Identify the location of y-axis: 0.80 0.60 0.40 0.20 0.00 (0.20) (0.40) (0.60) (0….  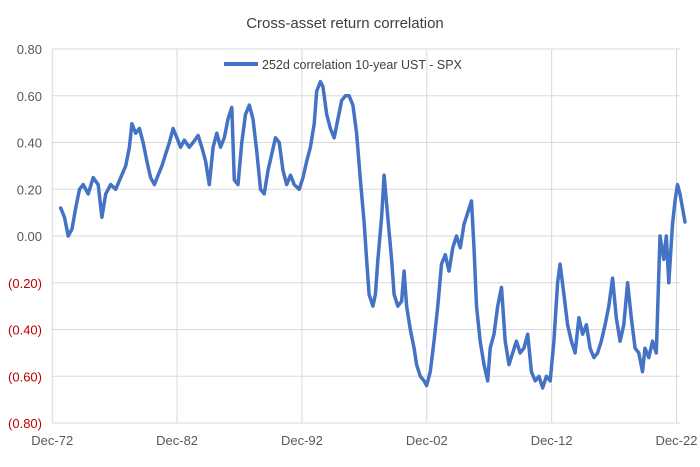
(25, 236).